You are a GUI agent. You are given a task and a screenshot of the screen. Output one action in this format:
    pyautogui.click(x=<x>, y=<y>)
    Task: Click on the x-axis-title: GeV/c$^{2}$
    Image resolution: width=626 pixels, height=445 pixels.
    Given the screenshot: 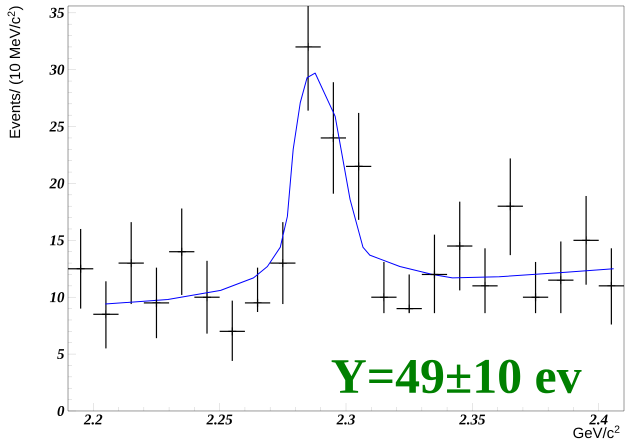 What is the action you would take?
    pyautogui.click(x=596, y=432)
    